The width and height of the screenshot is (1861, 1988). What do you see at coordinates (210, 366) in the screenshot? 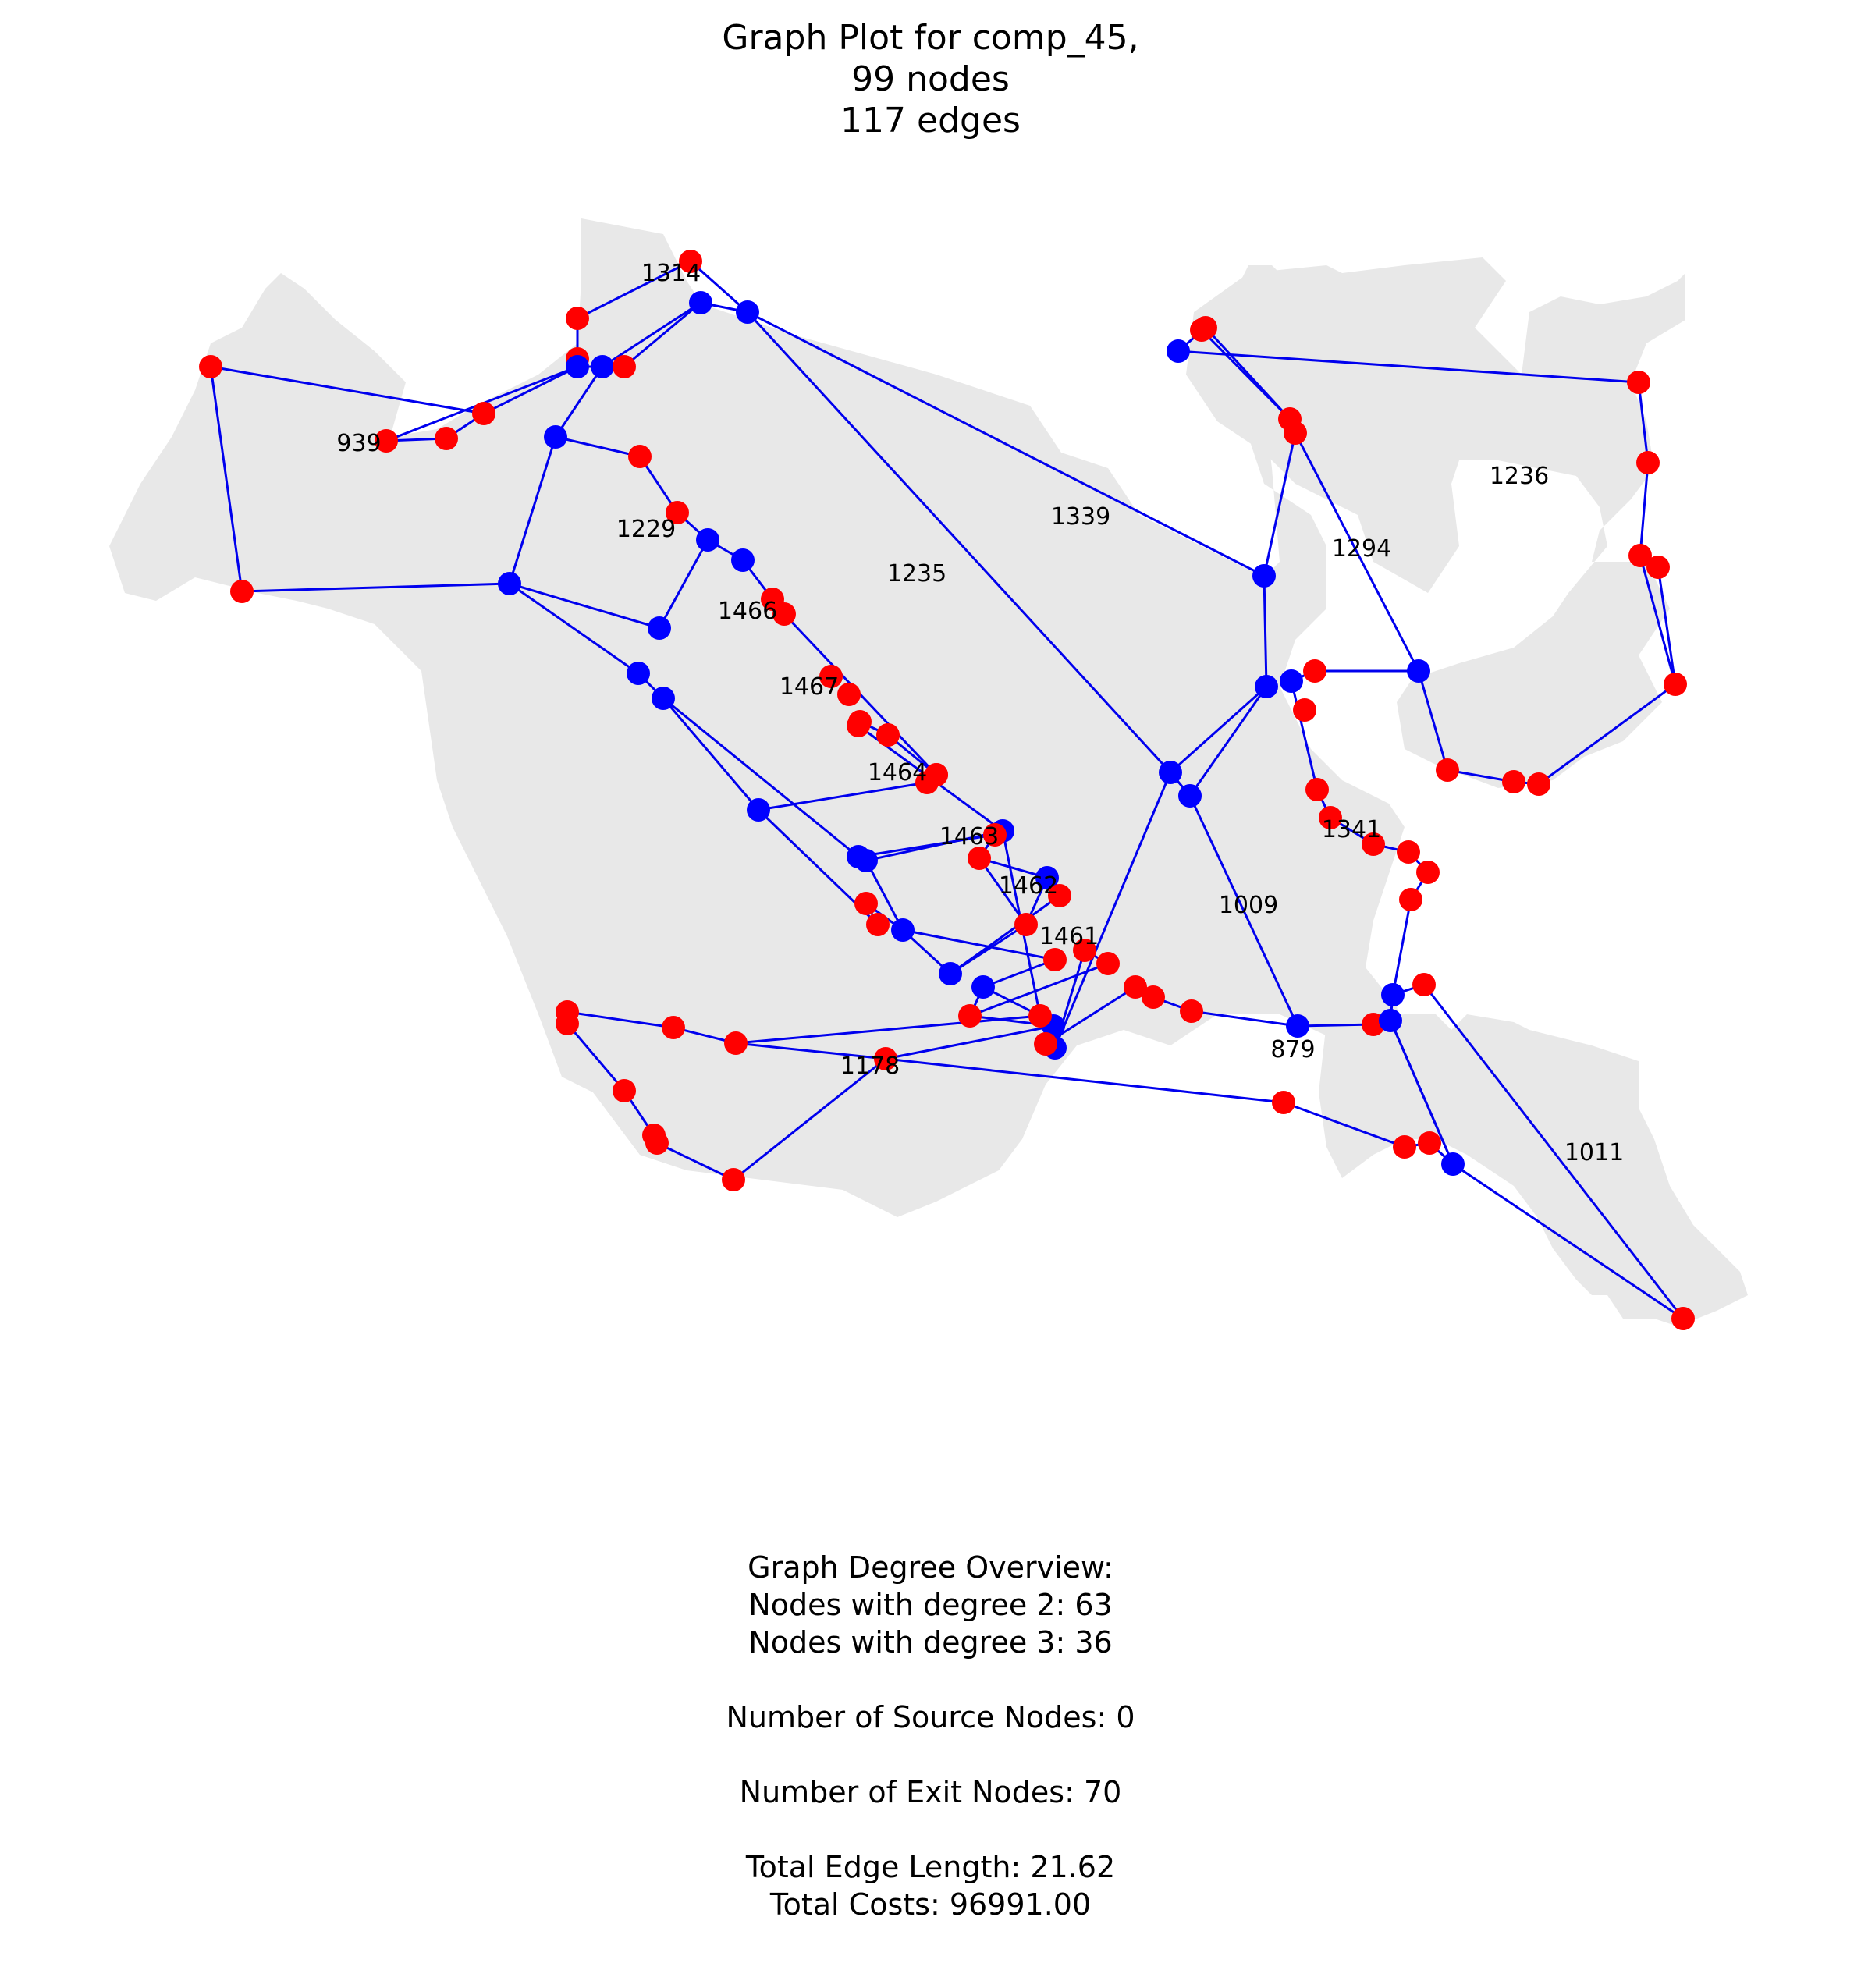
I see `exit-node-i` at bounding box center [210, 366].